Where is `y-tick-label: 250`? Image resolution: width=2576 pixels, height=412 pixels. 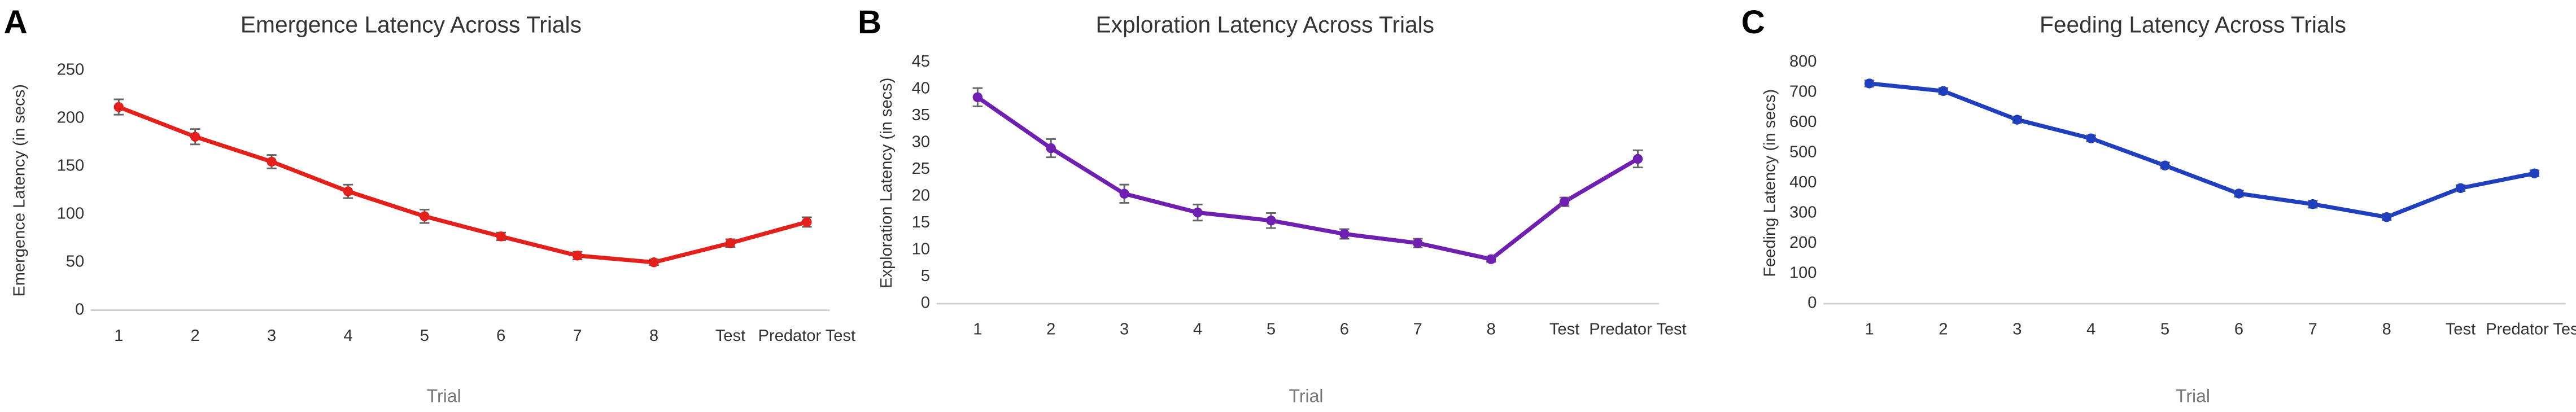
y-tick-label: 250 is located at coordinates (71, 70).